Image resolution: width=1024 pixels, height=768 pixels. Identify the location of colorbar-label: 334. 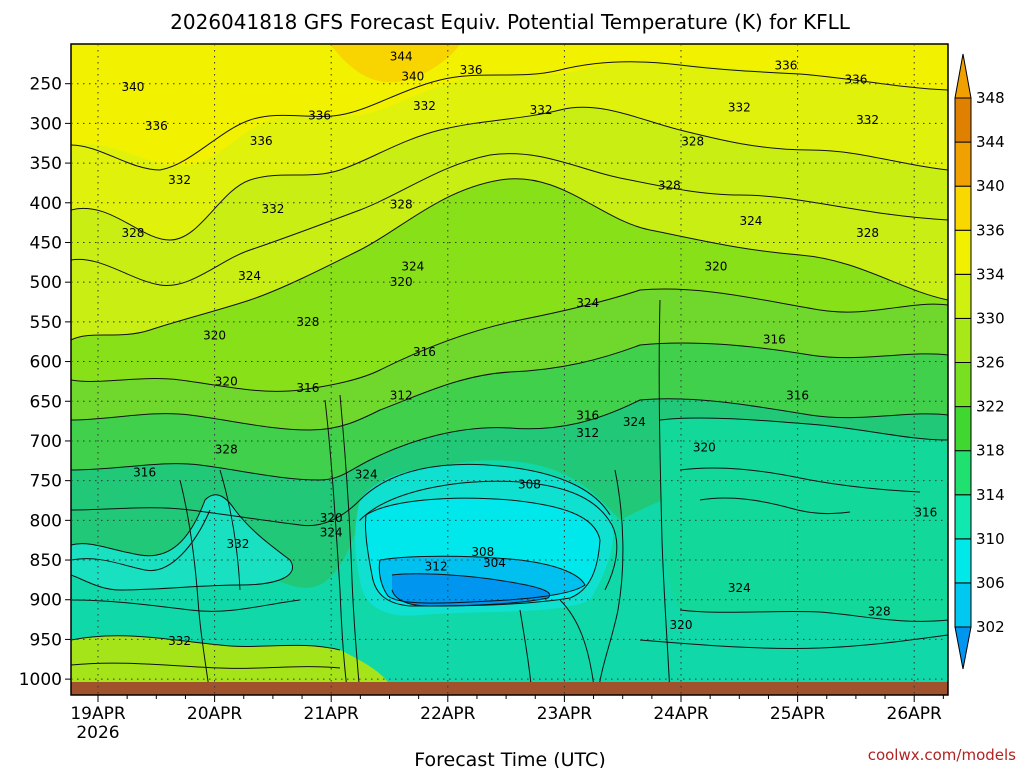
(990, 274).